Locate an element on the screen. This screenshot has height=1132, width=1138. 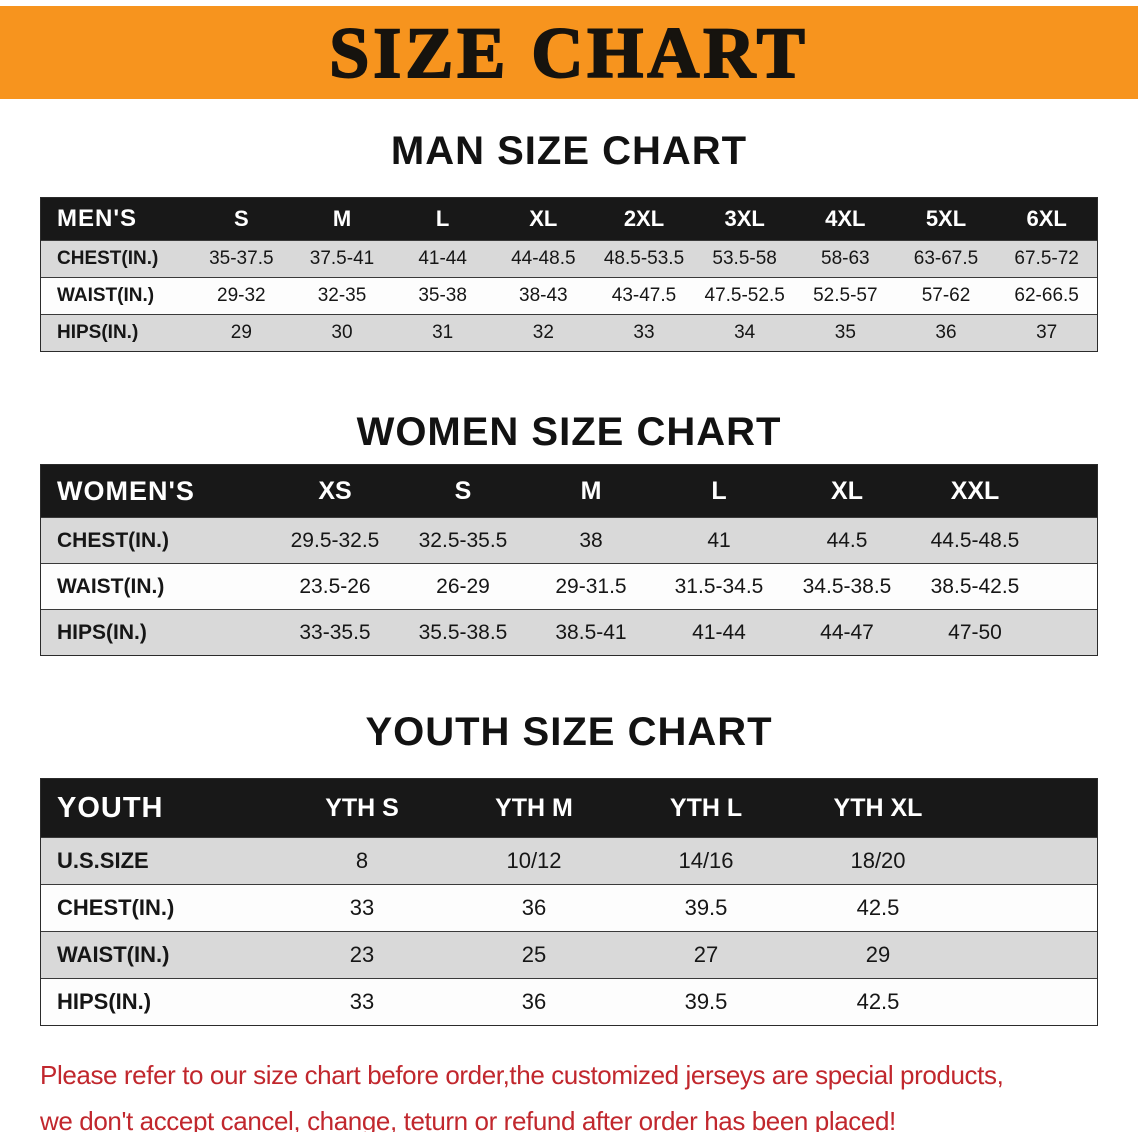
value-cell: 57-62 is located at coordinates (946, 295).